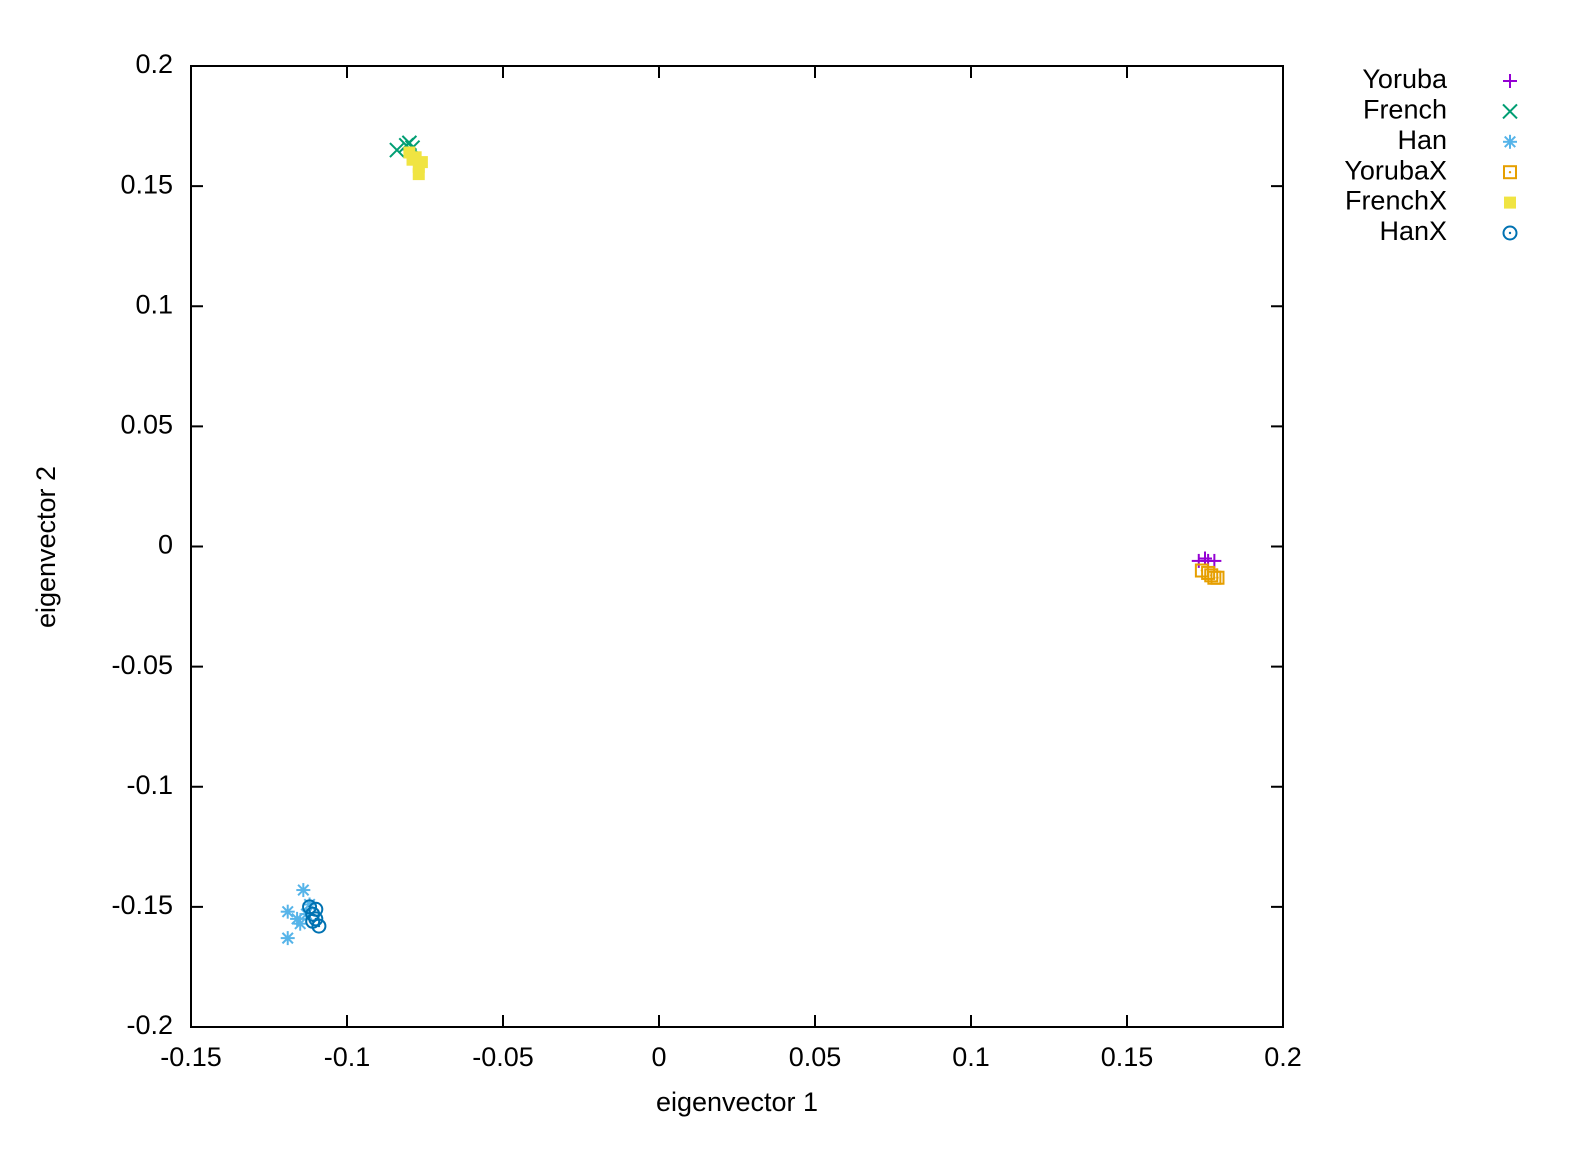  Describe the element at coordinates (154, 64) in the screenshot. I see `y-tick-label: 0.2` at that location.